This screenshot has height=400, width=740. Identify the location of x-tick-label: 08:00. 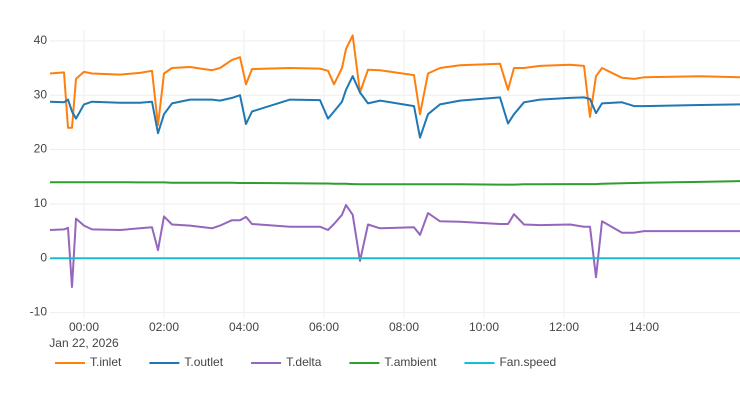
(404, 327).